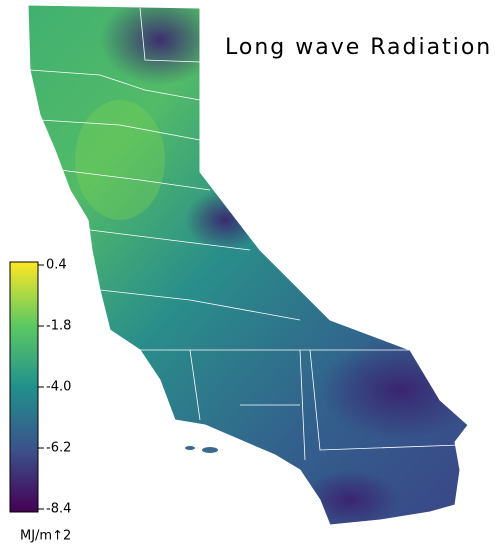 The image size is (502, 552). I want to click on colorbar-tick-label: -6.2, so click(58, 448).